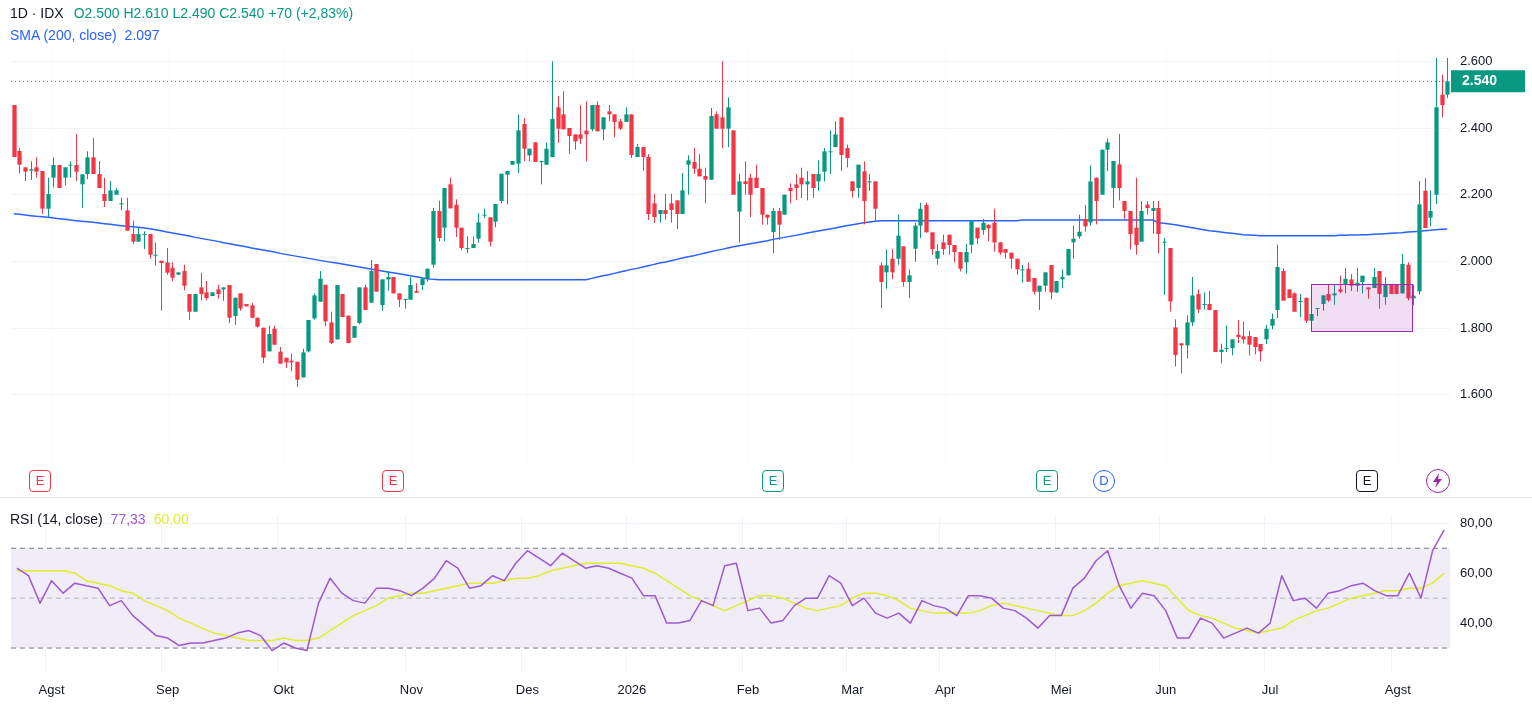  Describe the element at coordinates (63, 35) in the screenshot. I see `text: SMA (200, close)` at that location.